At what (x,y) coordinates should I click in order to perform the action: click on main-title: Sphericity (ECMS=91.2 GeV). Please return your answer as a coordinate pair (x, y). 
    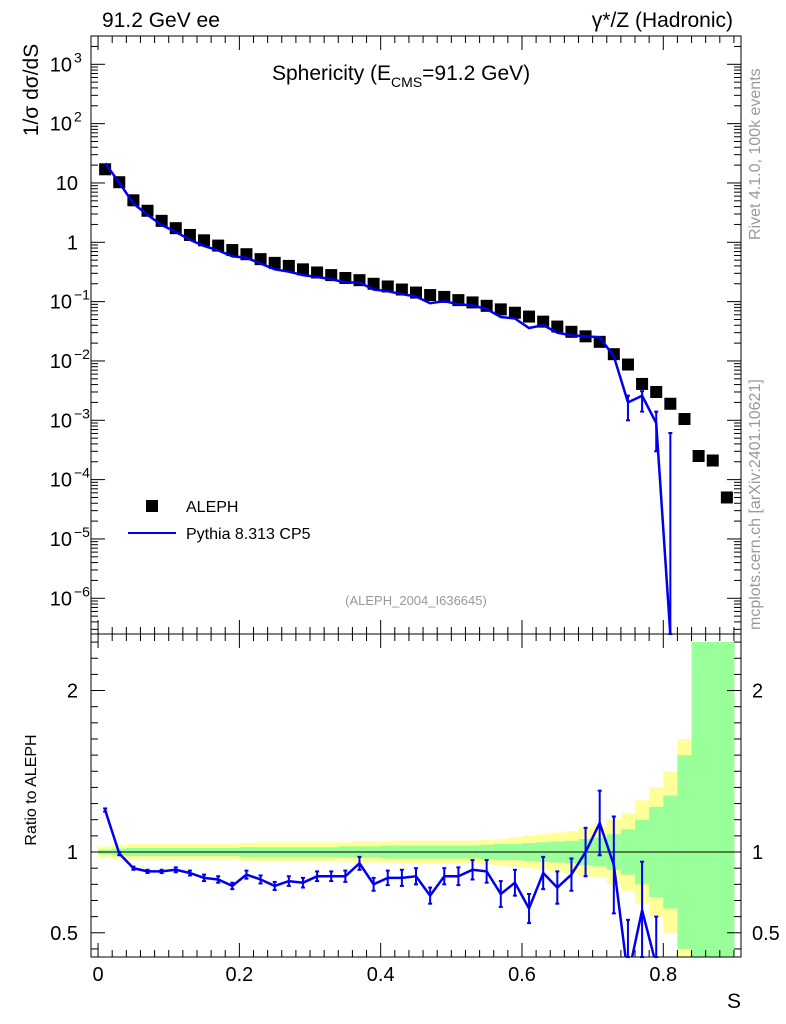
    Looking at the image, I should click on (401, 76).